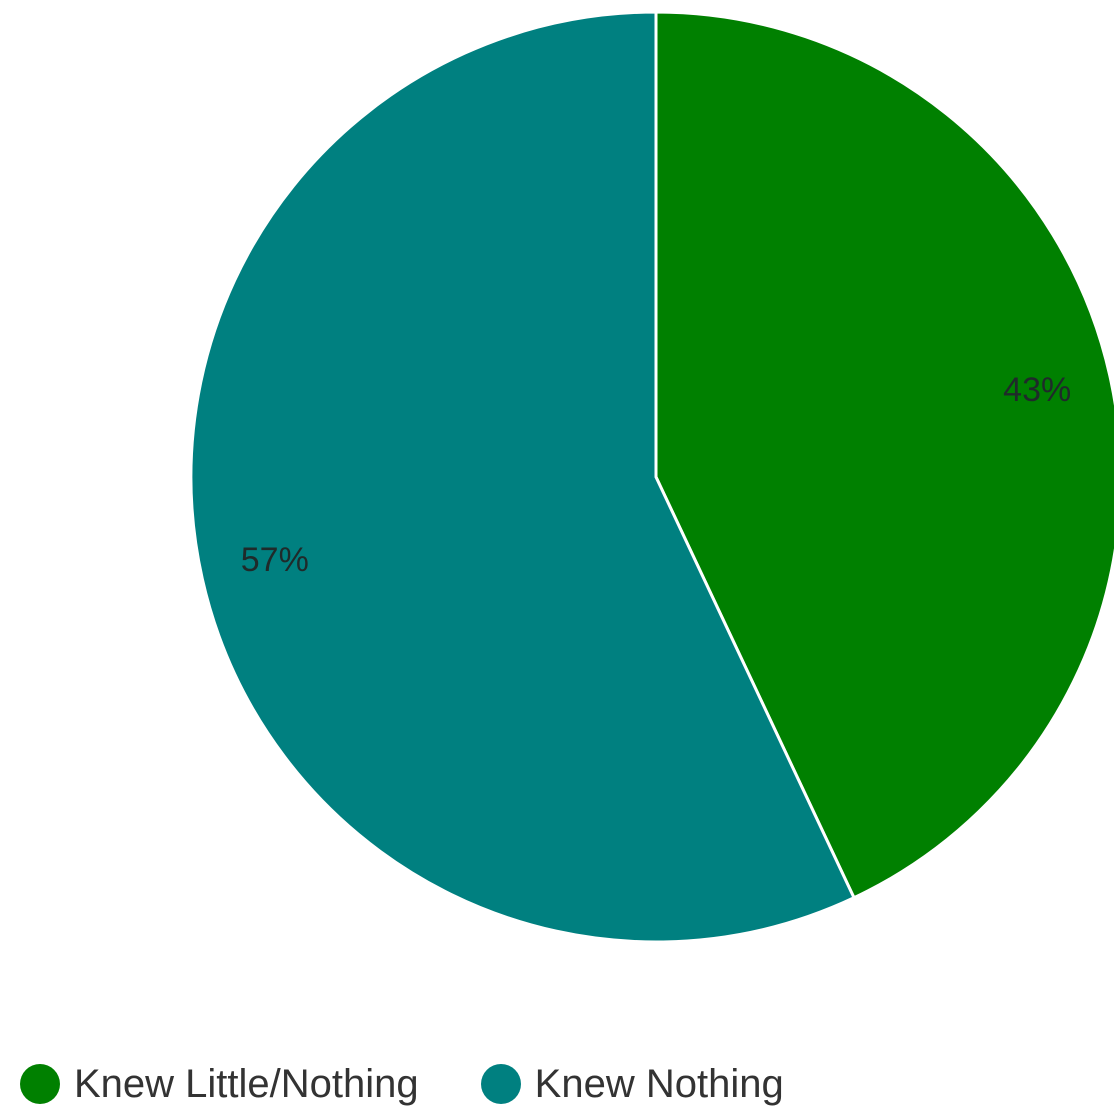 Image resolution: width=1114 pixels, height=1109 pixels. What do you see at coordinates (246, 1084) in the screenshot?
I see `legend-label: Knew Little/Nothing` at bounding box center [246, 1084].